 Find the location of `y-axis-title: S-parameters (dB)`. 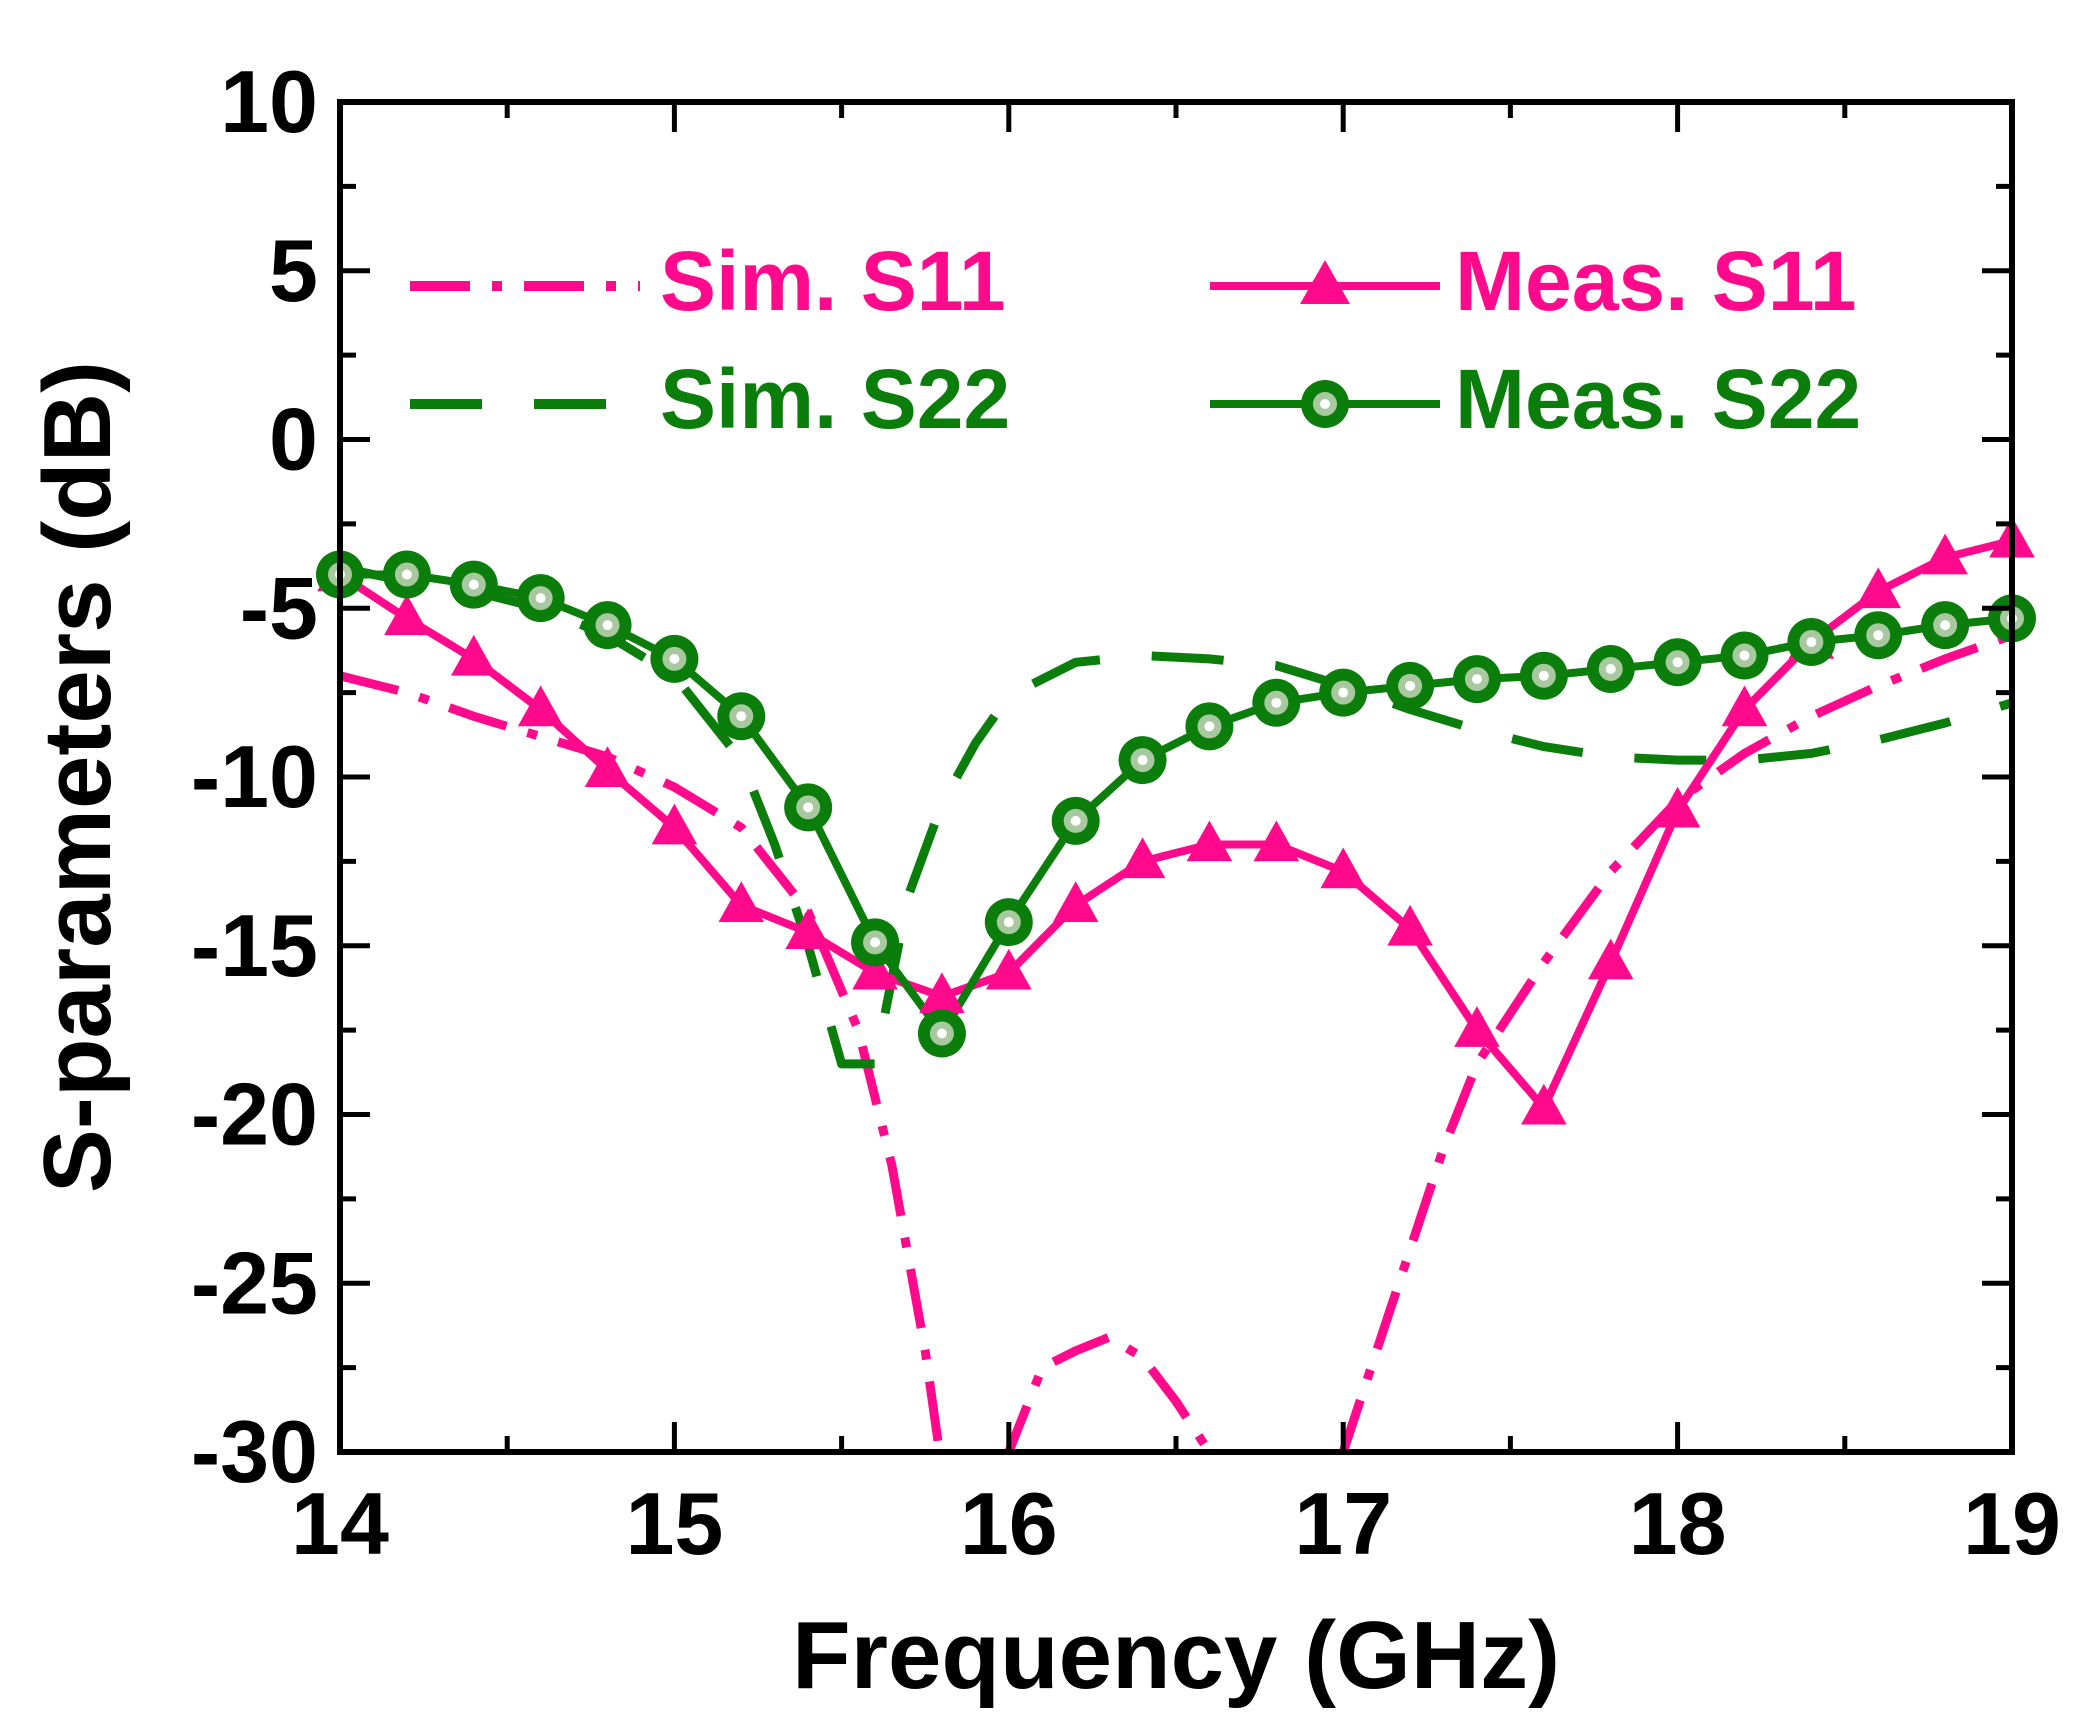

y-axis-title: S-parameters (dB) is located at coordinates (77, 777).